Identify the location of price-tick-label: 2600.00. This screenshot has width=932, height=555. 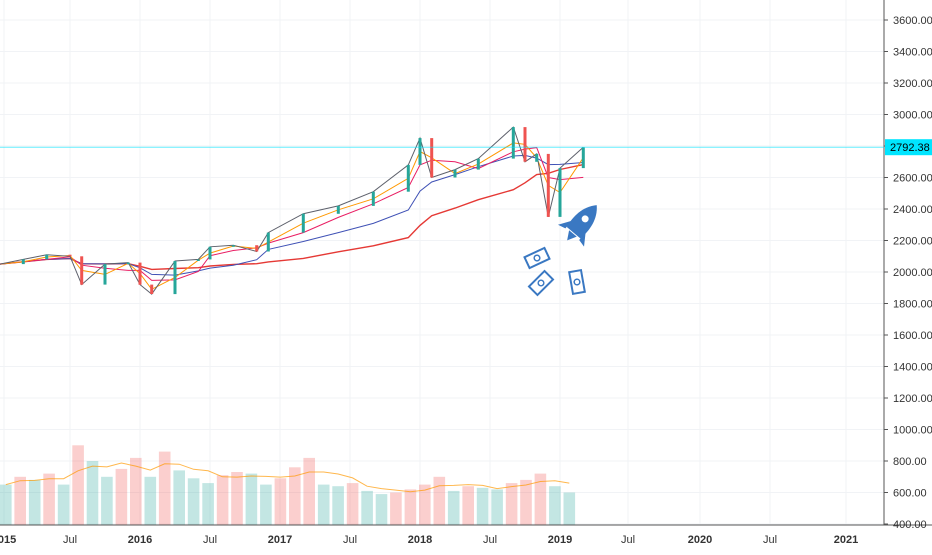
(912, 179).